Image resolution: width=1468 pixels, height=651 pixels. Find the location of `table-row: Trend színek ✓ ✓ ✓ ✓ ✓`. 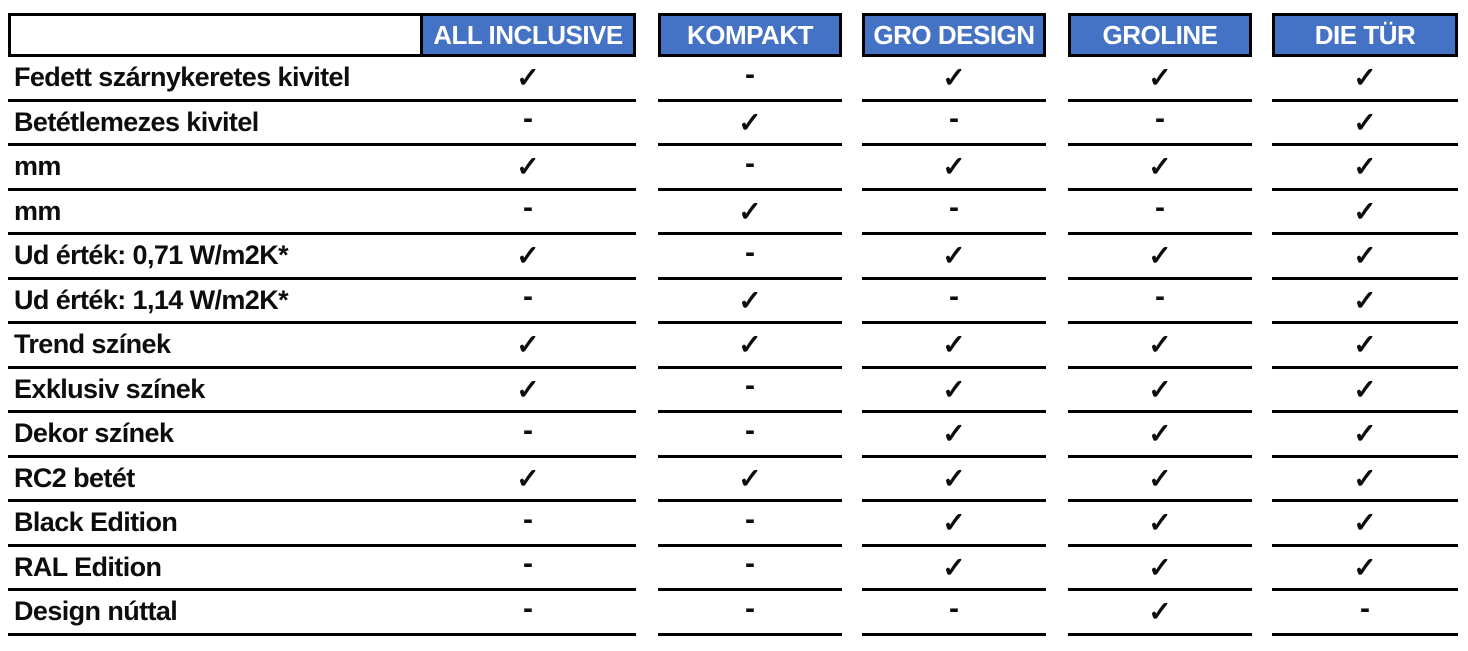

table-row: Trend színek ✓ ✓ ✓ ✓ ✓ is located at coordinates (738, 346).